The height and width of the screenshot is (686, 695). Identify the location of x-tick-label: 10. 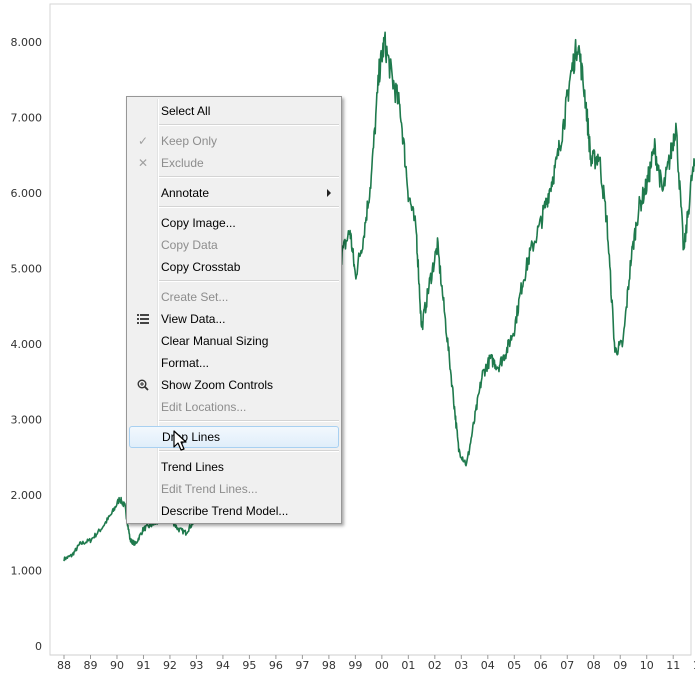
(647, 665).